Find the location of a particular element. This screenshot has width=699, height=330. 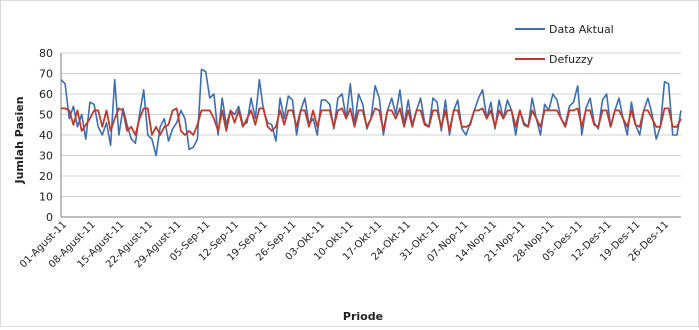

x-axis-label: Priode is located at coordinates (363, 316).